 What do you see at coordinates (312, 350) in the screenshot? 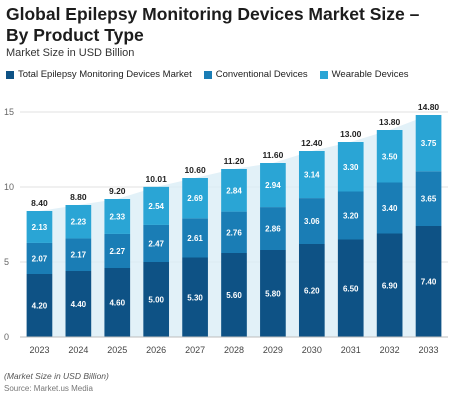
I see `x-tick-label: 2030` at bounding box center [312, 350].